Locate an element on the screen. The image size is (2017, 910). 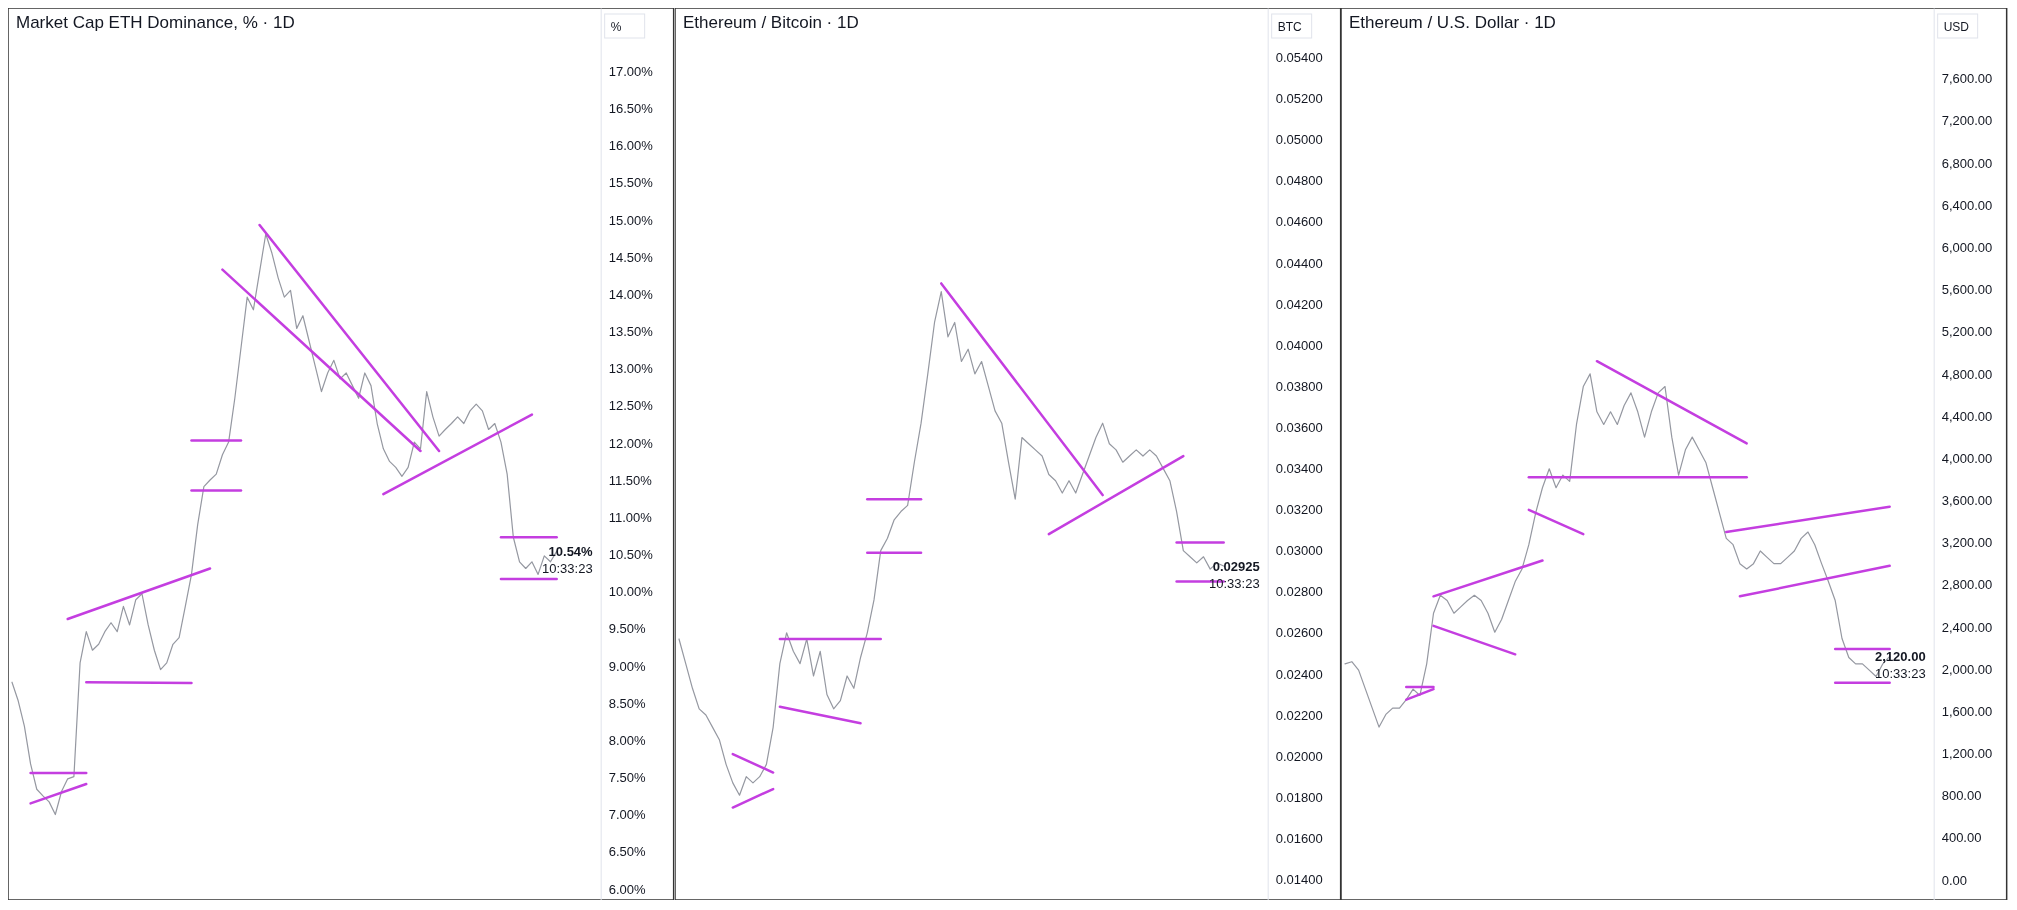
y-tick-label: 6,400.00 is located at coordinates (1967, 205).